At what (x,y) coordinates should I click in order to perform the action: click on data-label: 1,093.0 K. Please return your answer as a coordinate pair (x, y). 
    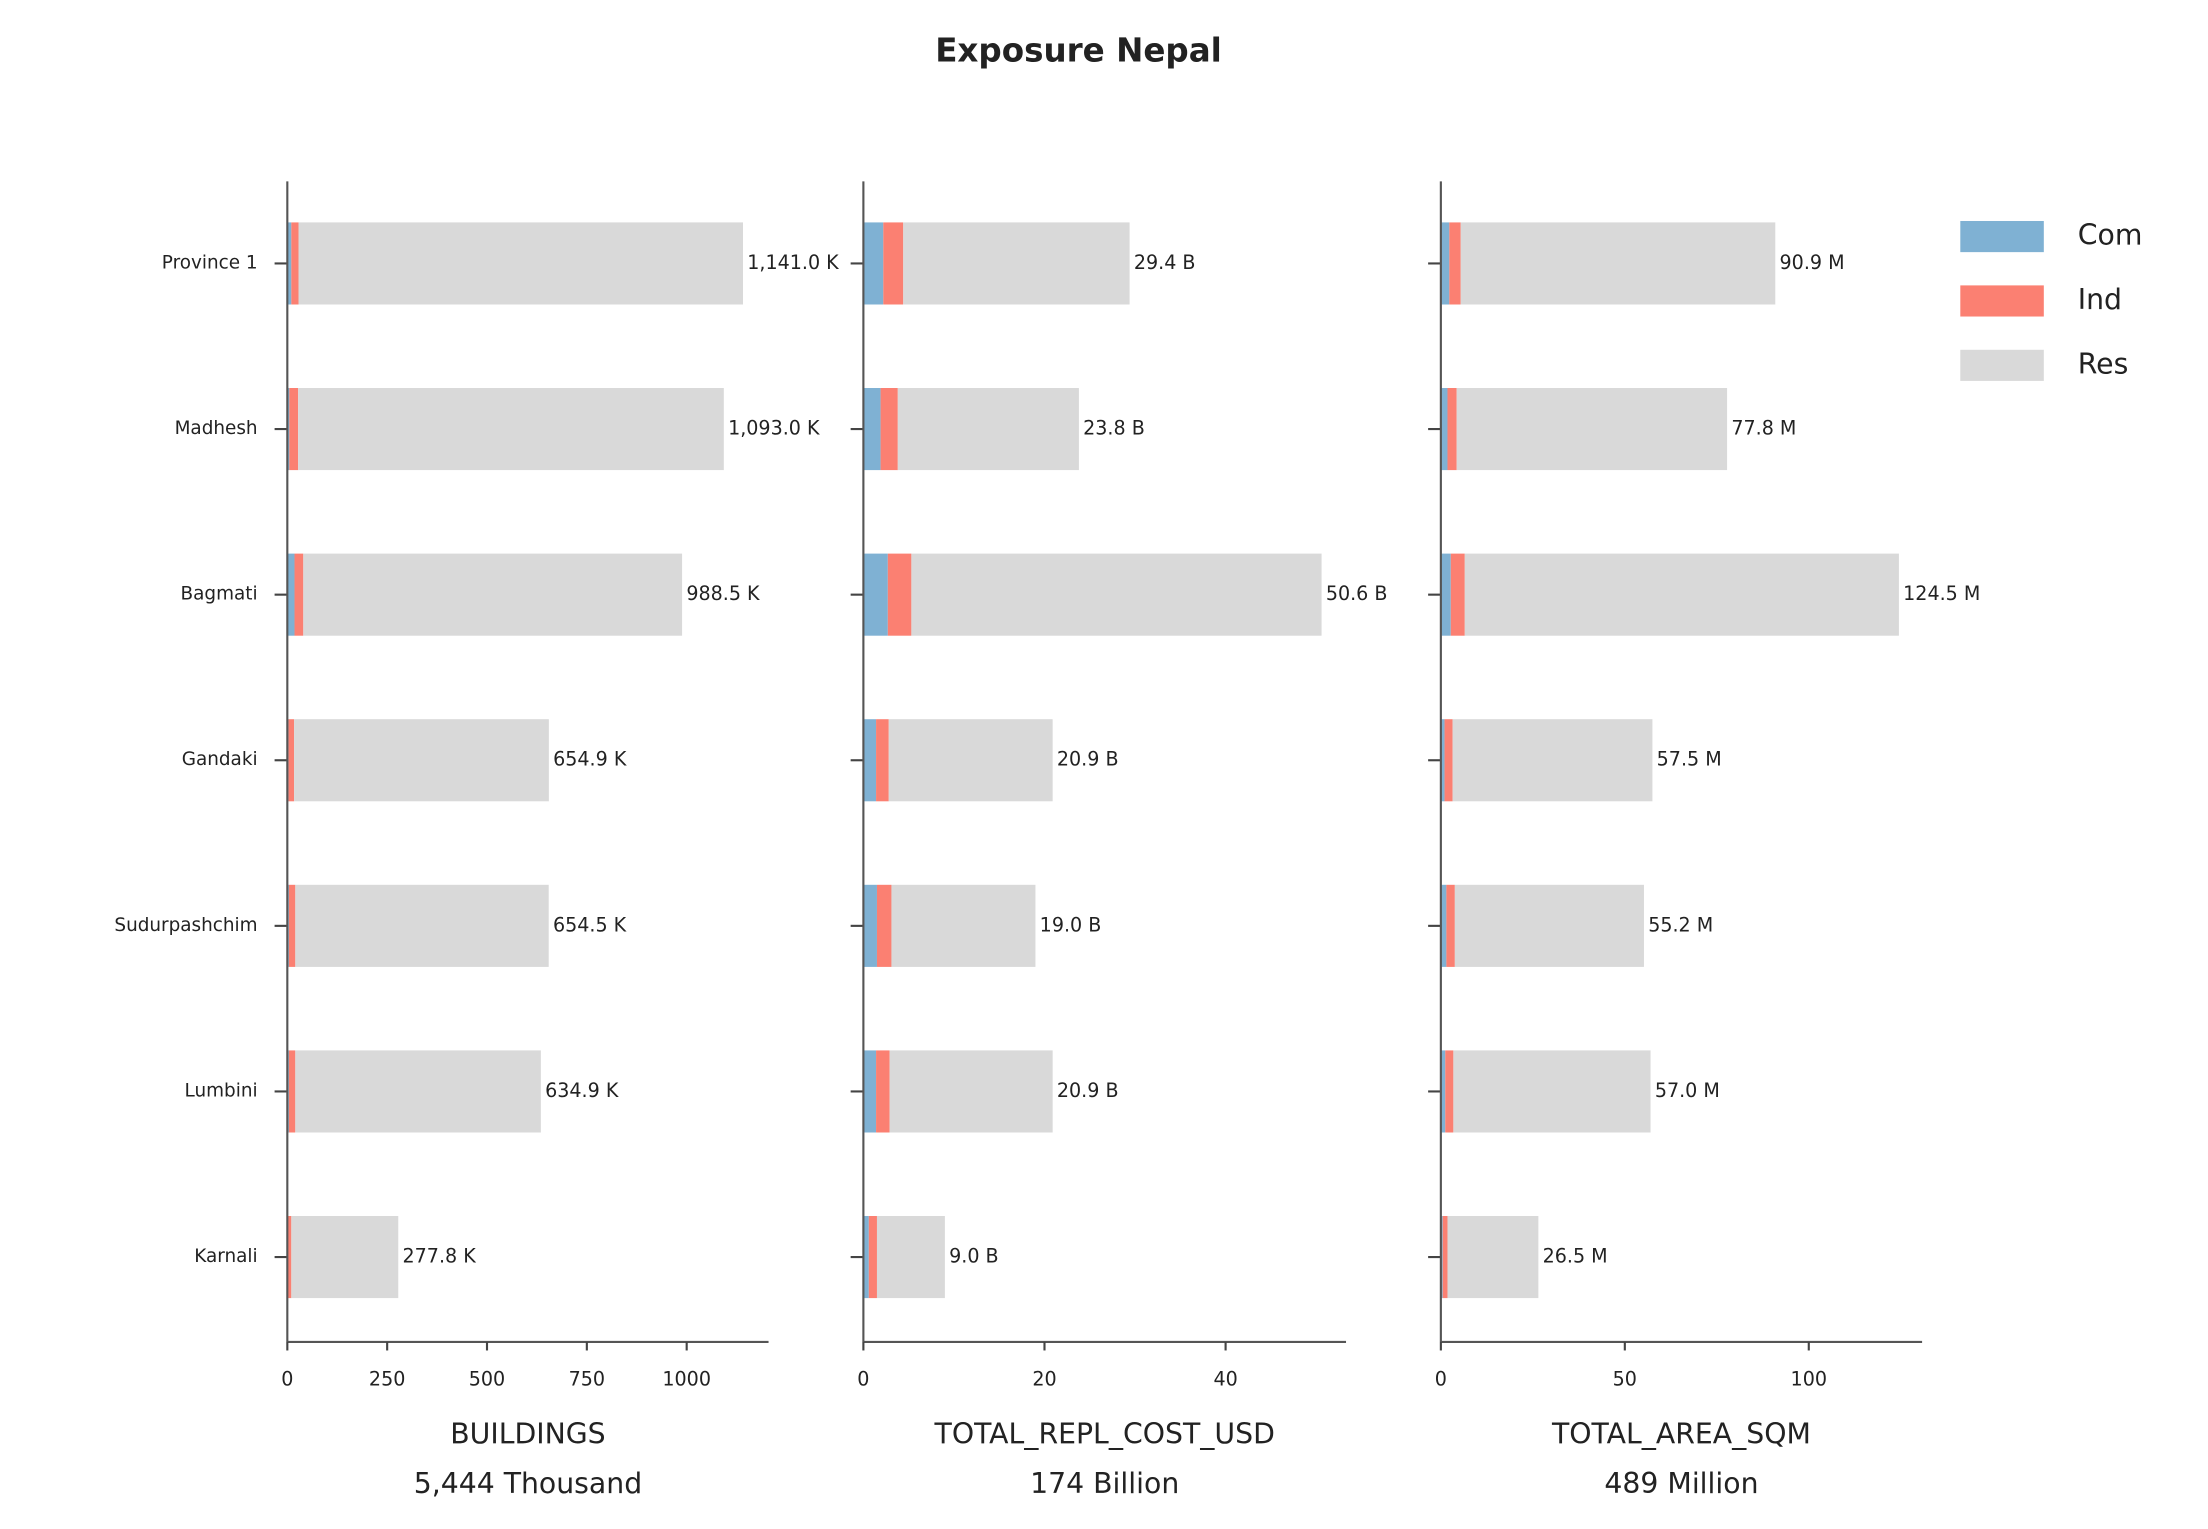
    Looking at the image, I should click on (774, 428).